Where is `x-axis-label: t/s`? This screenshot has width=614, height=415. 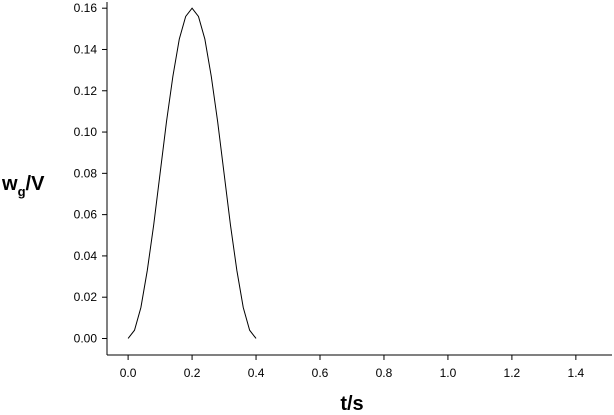 x-axis-label: t/s is located at coordinates (351, 401).